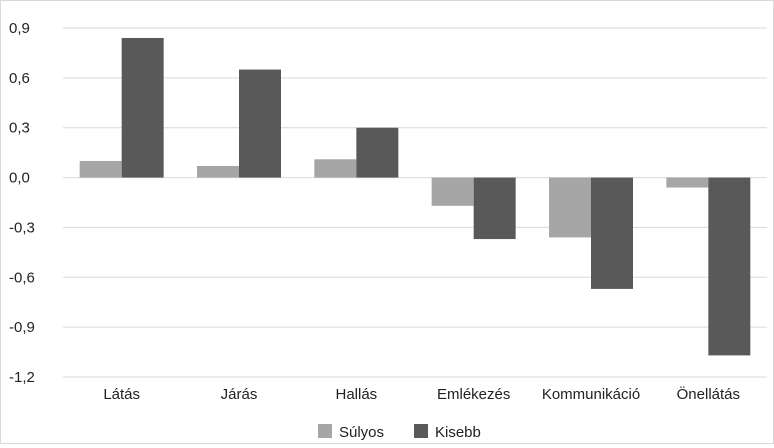 The width and height of the screenshot is (774, 448). Describe the element at coordinates (473, 394) in the screenshot. I see `x-tick-label: Emlékezés` at that location.